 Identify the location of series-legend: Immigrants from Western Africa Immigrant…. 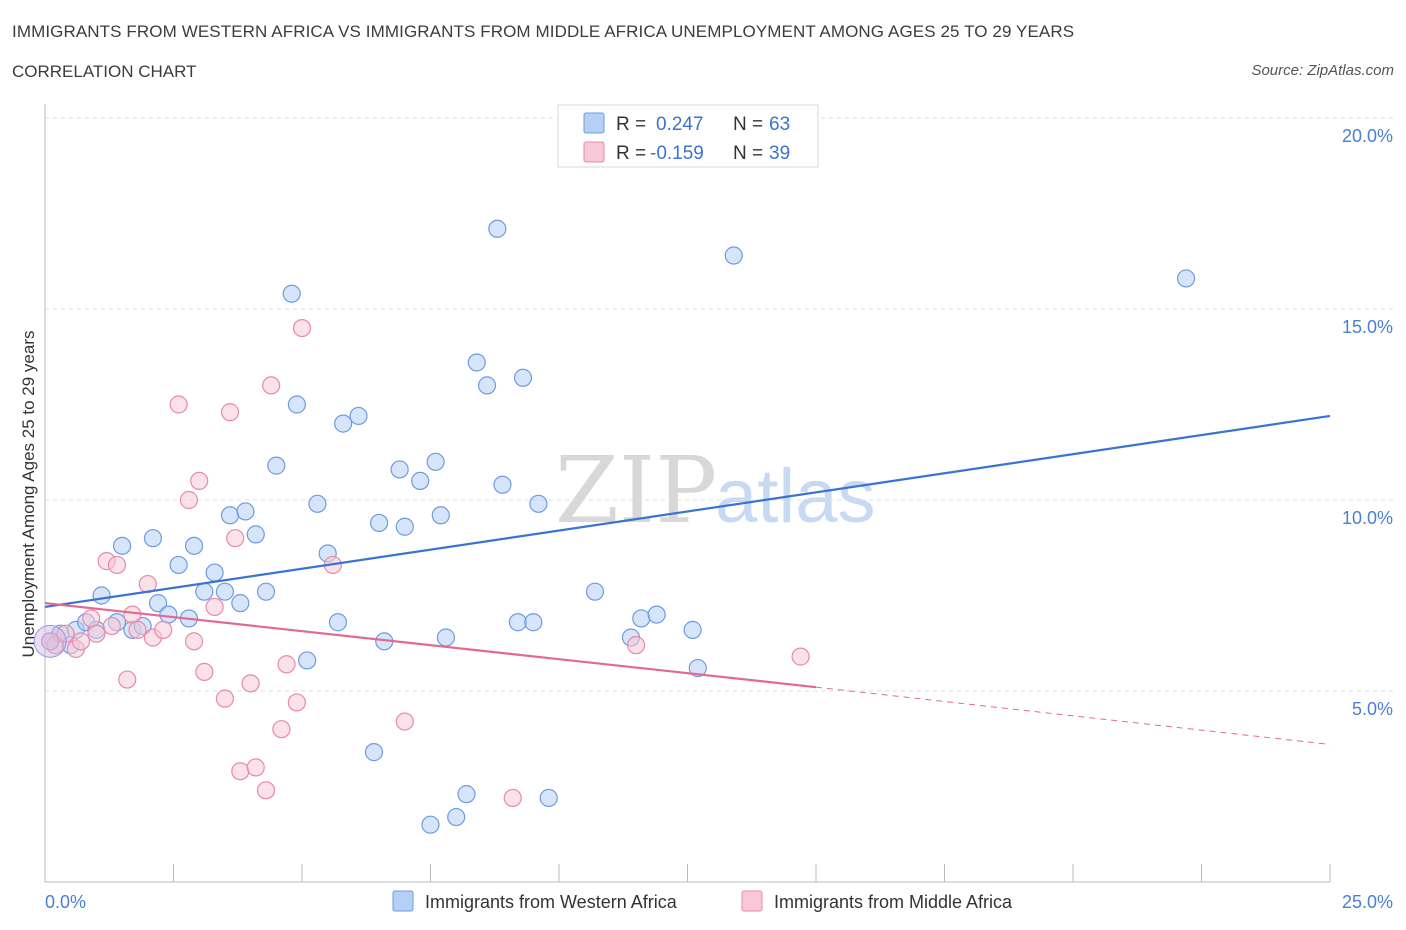
(702, 901).